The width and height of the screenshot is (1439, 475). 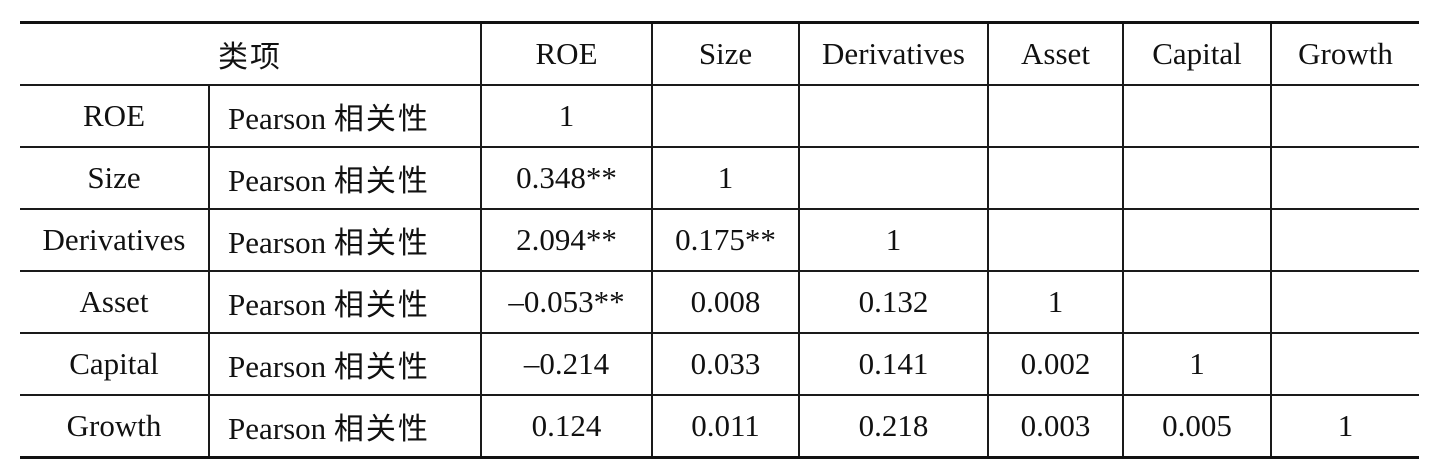 I want to click on cell-value: 0.011, so click(x=725, y=426).